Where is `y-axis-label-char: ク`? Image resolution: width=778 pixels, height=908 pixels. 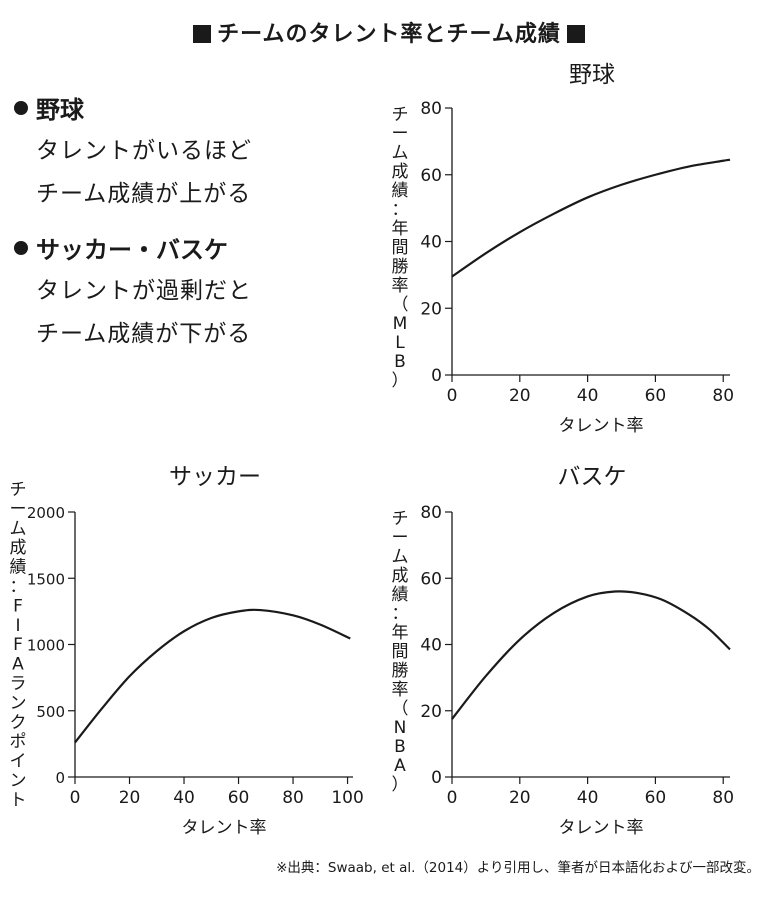 y-axis-label-char: ク is located at coordinates (18, 723).